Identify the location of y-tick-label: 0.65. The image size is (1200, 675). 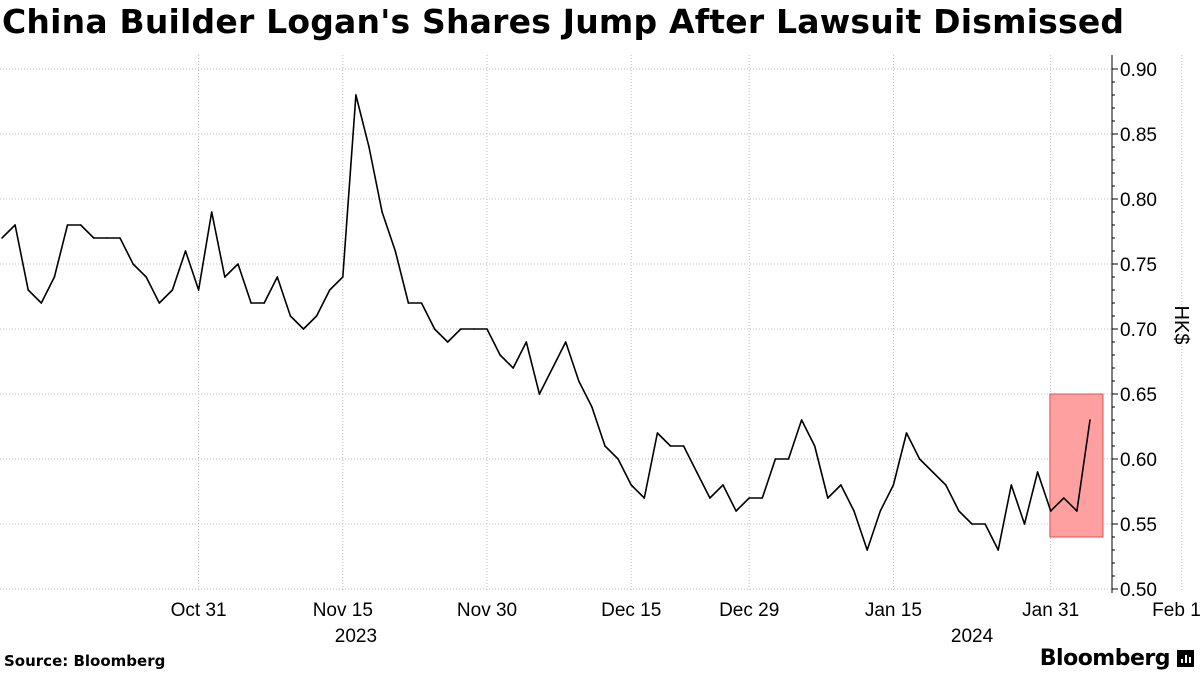
(1138, 395).